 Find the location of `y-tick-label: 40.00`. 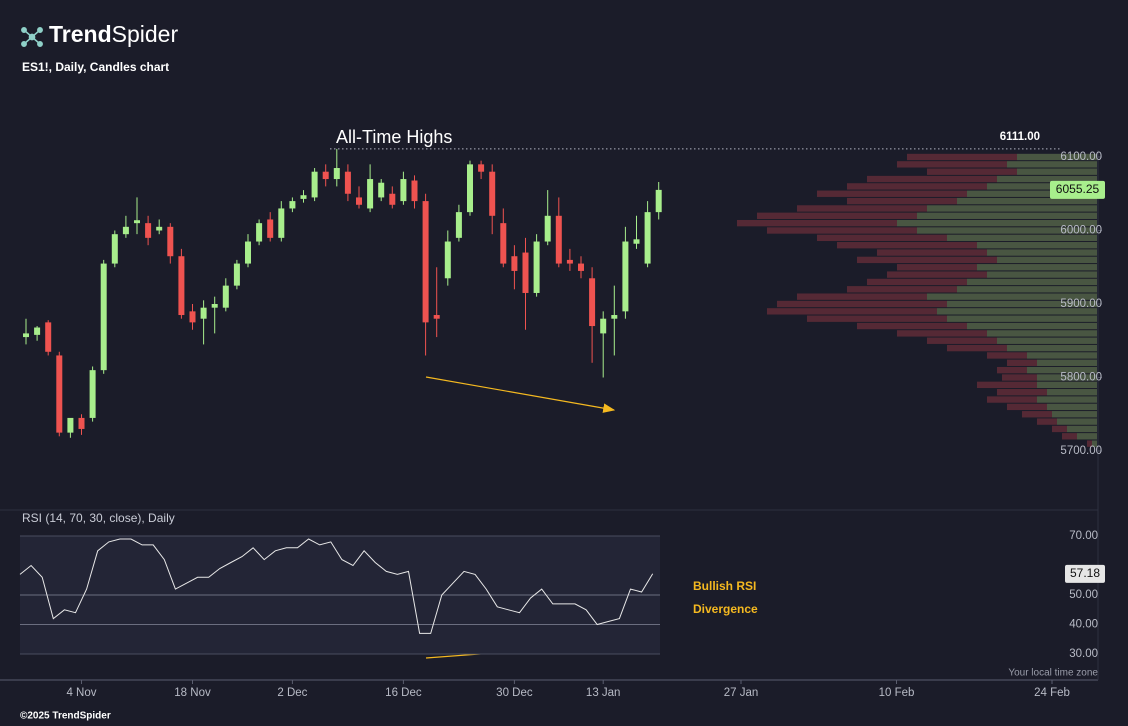

y-tick-label: 40.00 is located at coordinates (1083, 625).